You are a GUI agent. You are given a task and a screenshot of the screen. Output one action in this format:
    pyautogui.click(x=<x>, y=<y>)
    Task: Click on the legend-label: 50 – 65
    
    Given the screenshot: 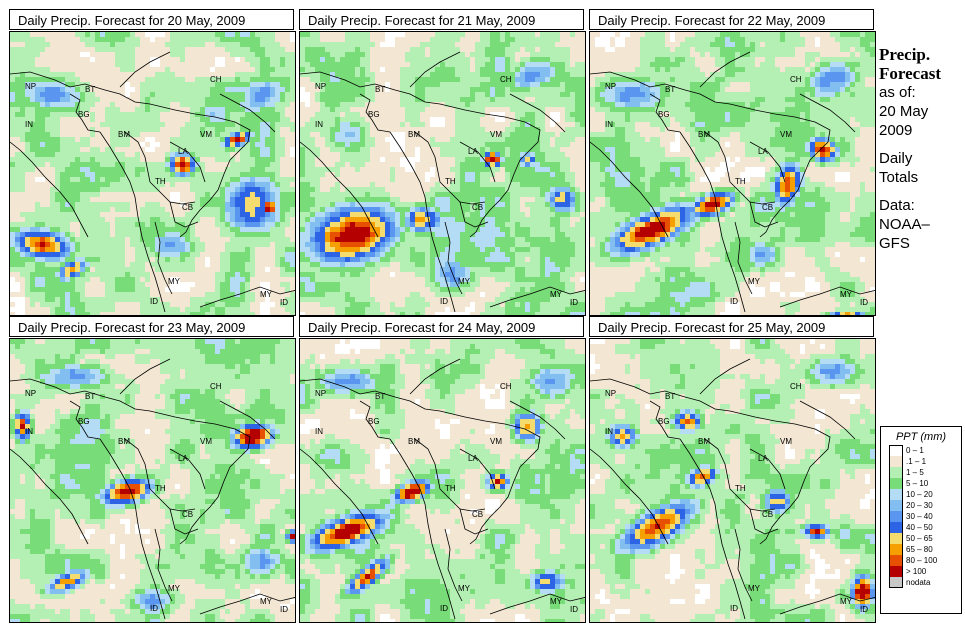 What is the action you would take?
    pyautogui.click(x=919, y=538)
    